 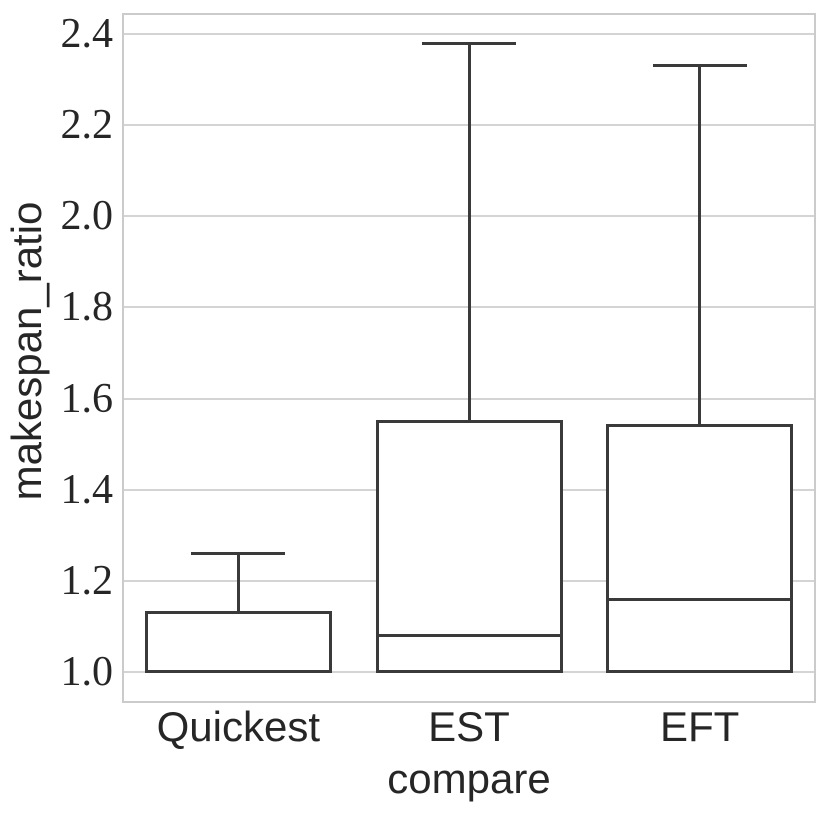 What do you see at coordinates (469, 635) in the screenshot?
I see `median-line-est` at bounding box center [469, 635].